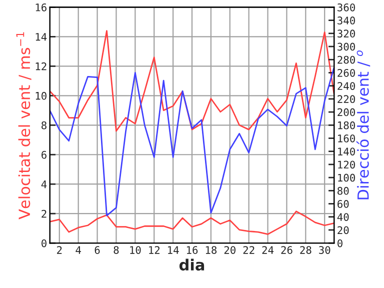 The width and height of the screenshot is (384, 288). What do you see at coordinates (343, 190) in the screenshot?
I see `y2-tick-label: 80` at bounding box center [343, 190].